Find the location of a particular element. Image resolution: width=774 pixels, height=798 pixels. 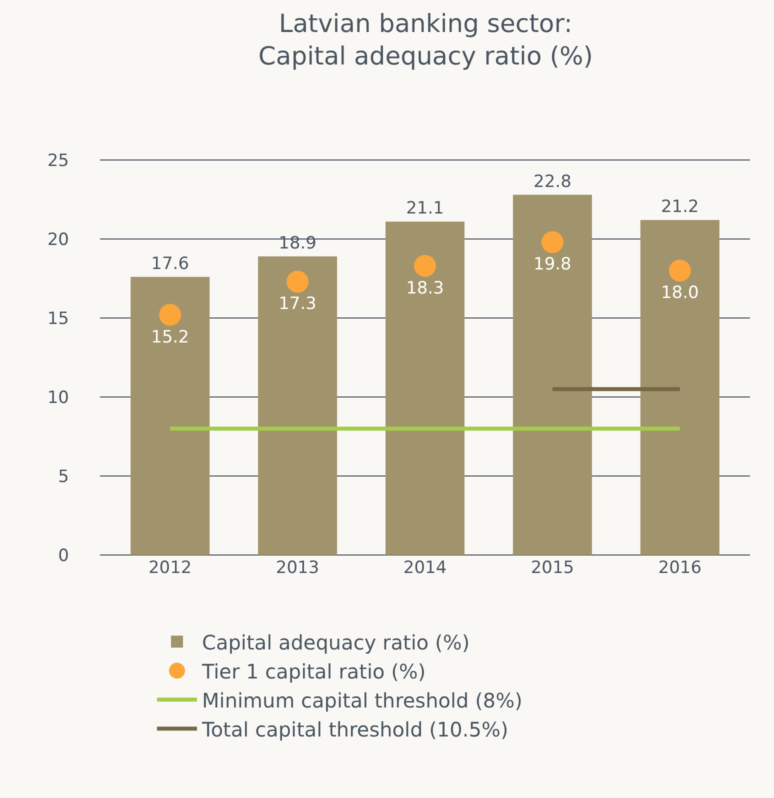

legend-label: Capital adequacy ratio (%) is located at coordinates (336, 642).